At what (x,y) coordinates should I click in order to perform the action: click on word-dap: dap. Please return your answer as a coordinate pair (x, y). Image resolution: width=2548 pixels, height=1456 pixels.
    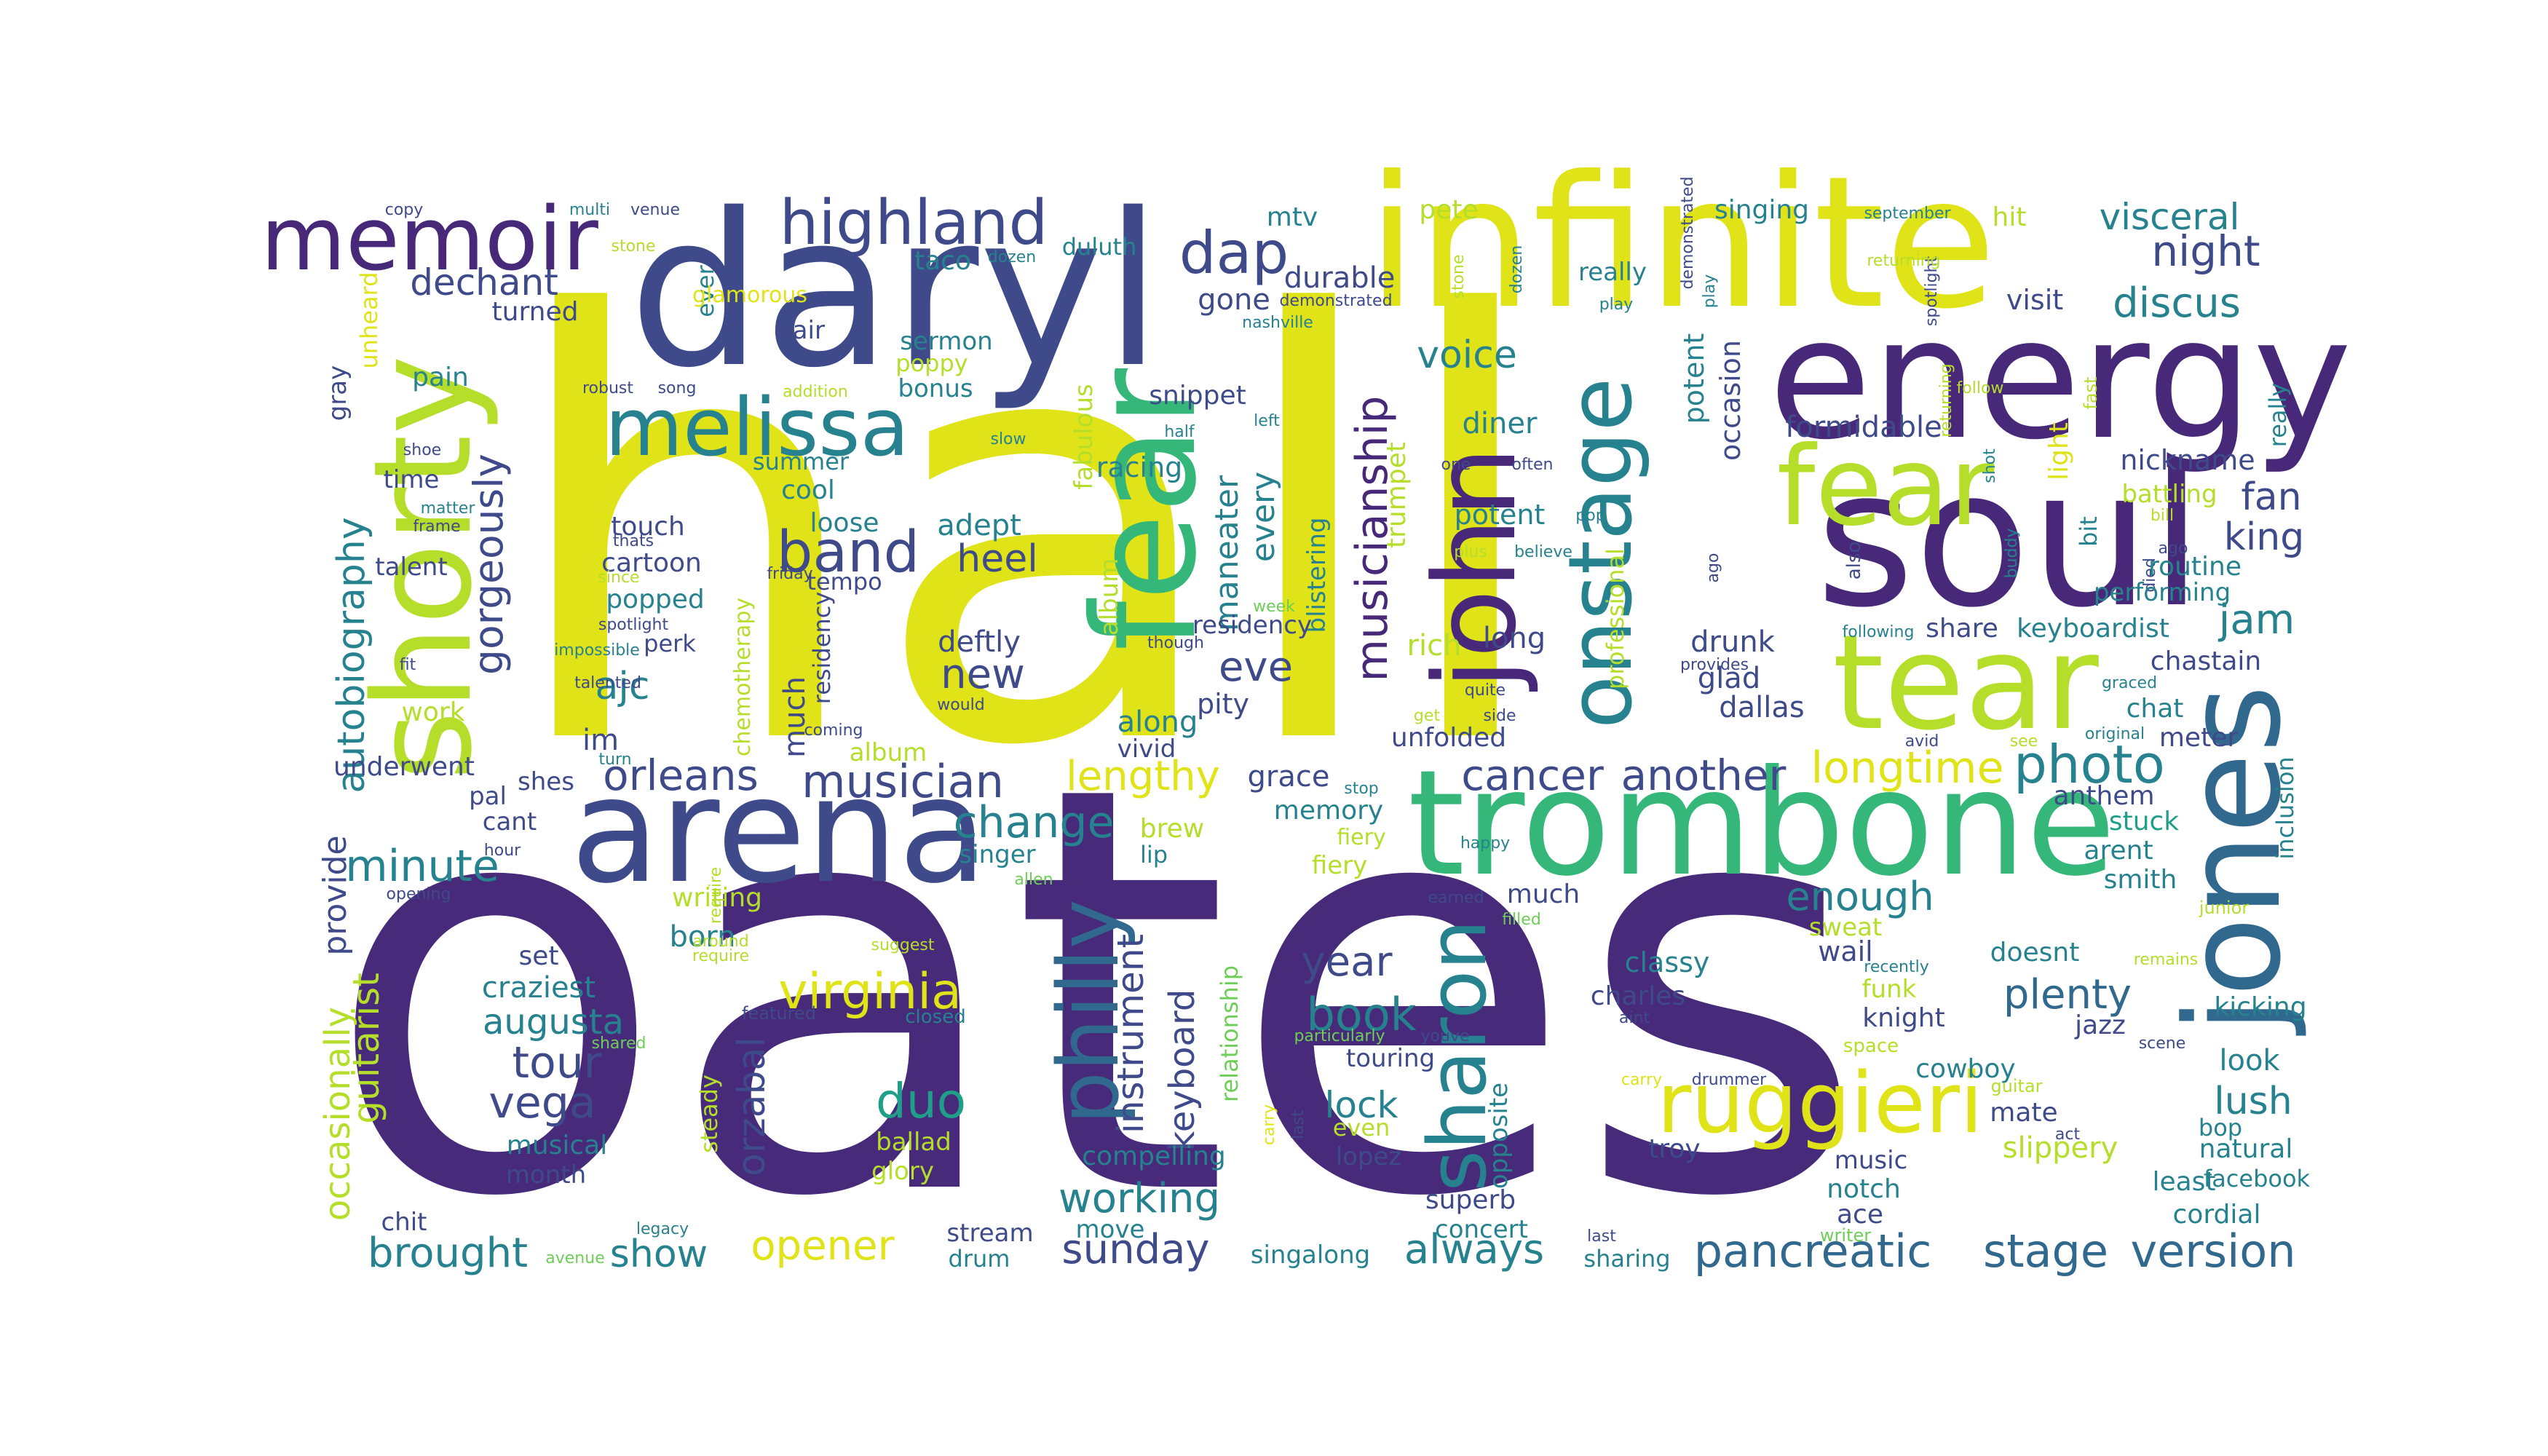
    Looking at the image, I should click on (1234, 253).